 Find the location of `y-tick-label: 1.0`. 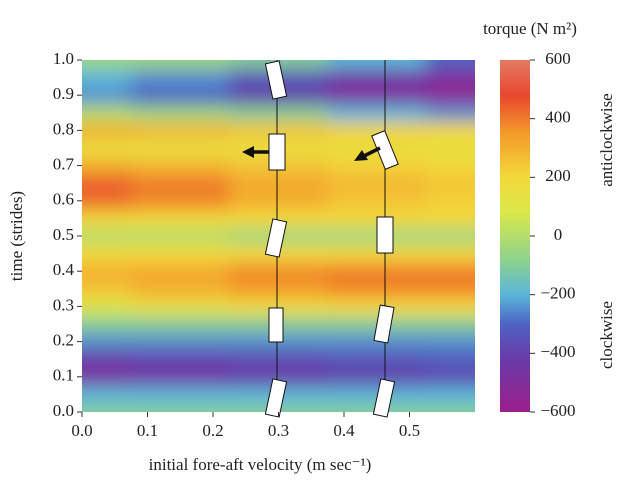

y-tick-label: 1.0 is located at coordinates (63, 58).